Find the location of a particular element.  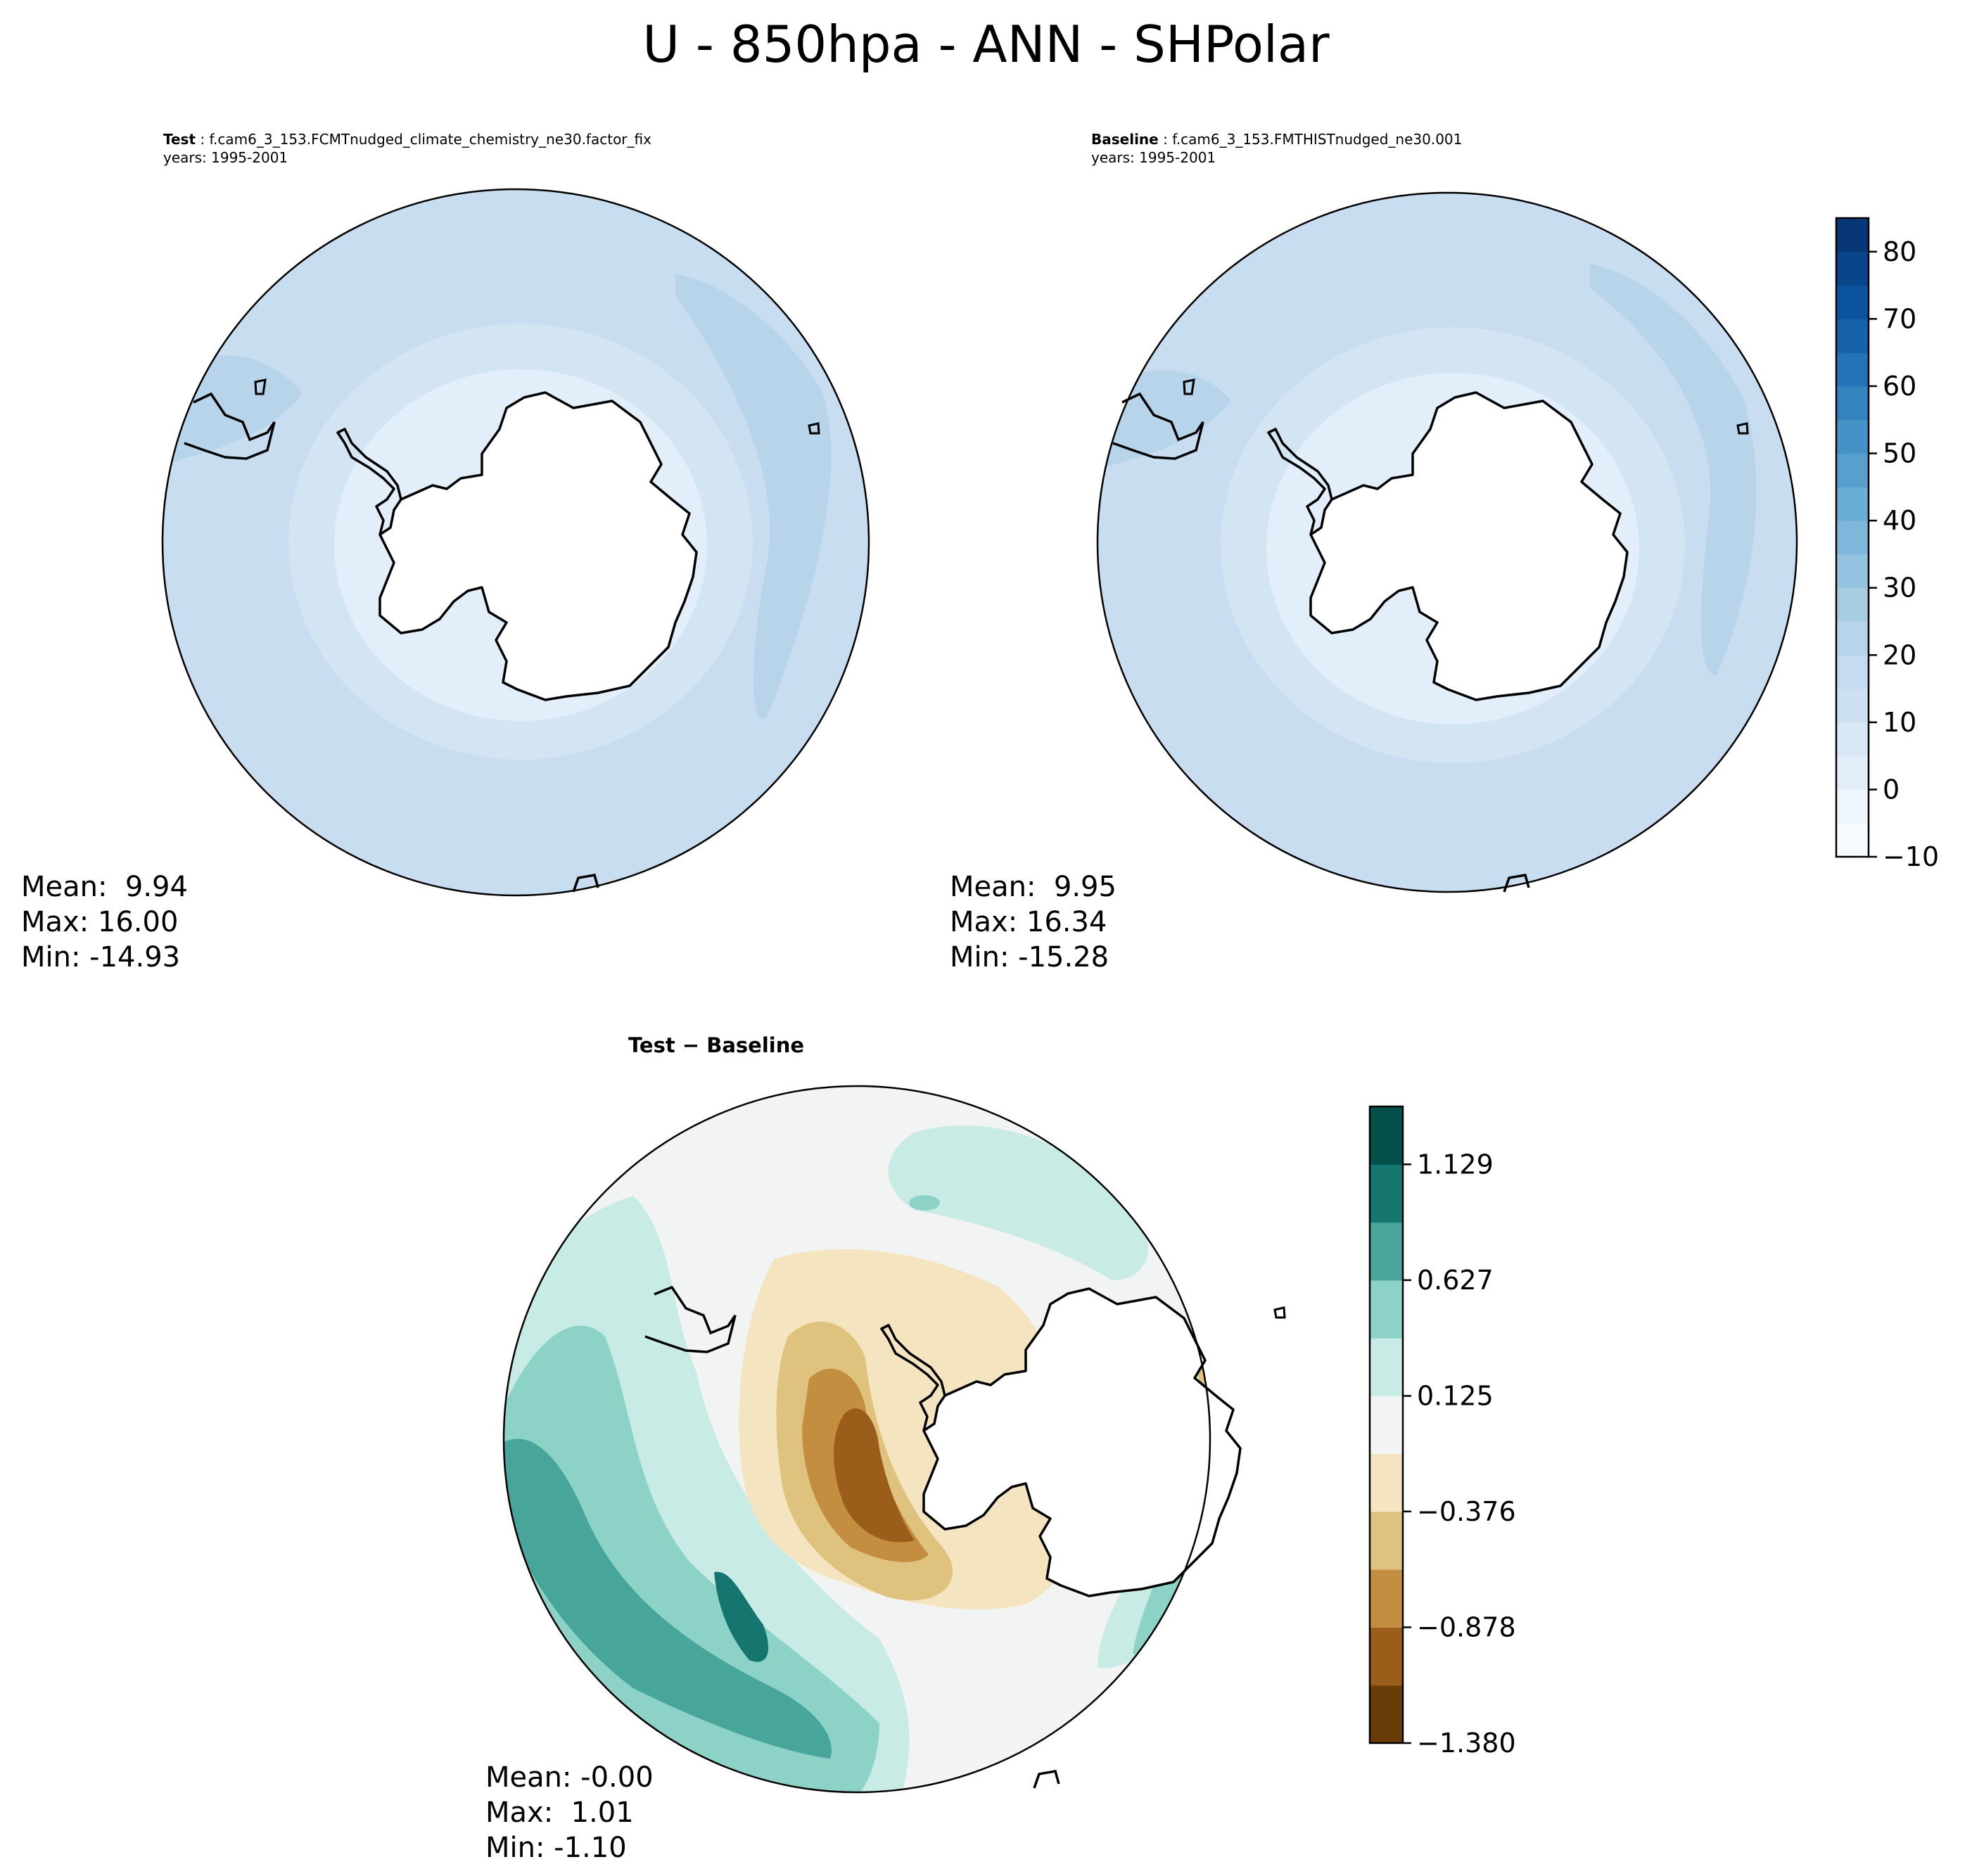

blues-colorbar-tick-label-6: 50 is located at coordinates (1900, 453).